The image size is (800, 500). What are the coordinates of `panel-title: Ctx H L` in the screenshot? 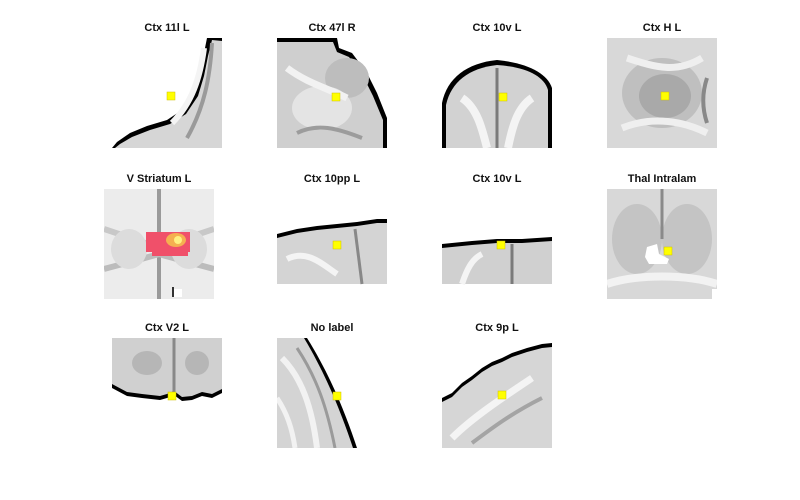 It's located at (662, 28).